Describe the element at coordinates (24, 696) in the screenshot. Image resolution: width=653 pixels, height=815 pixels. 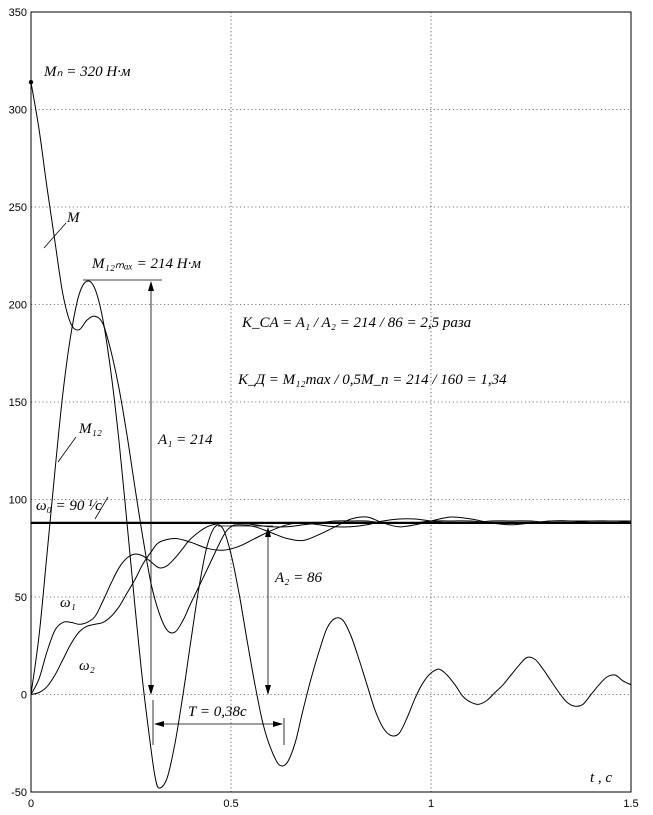
I see `y-tick-label: 0` at that location.